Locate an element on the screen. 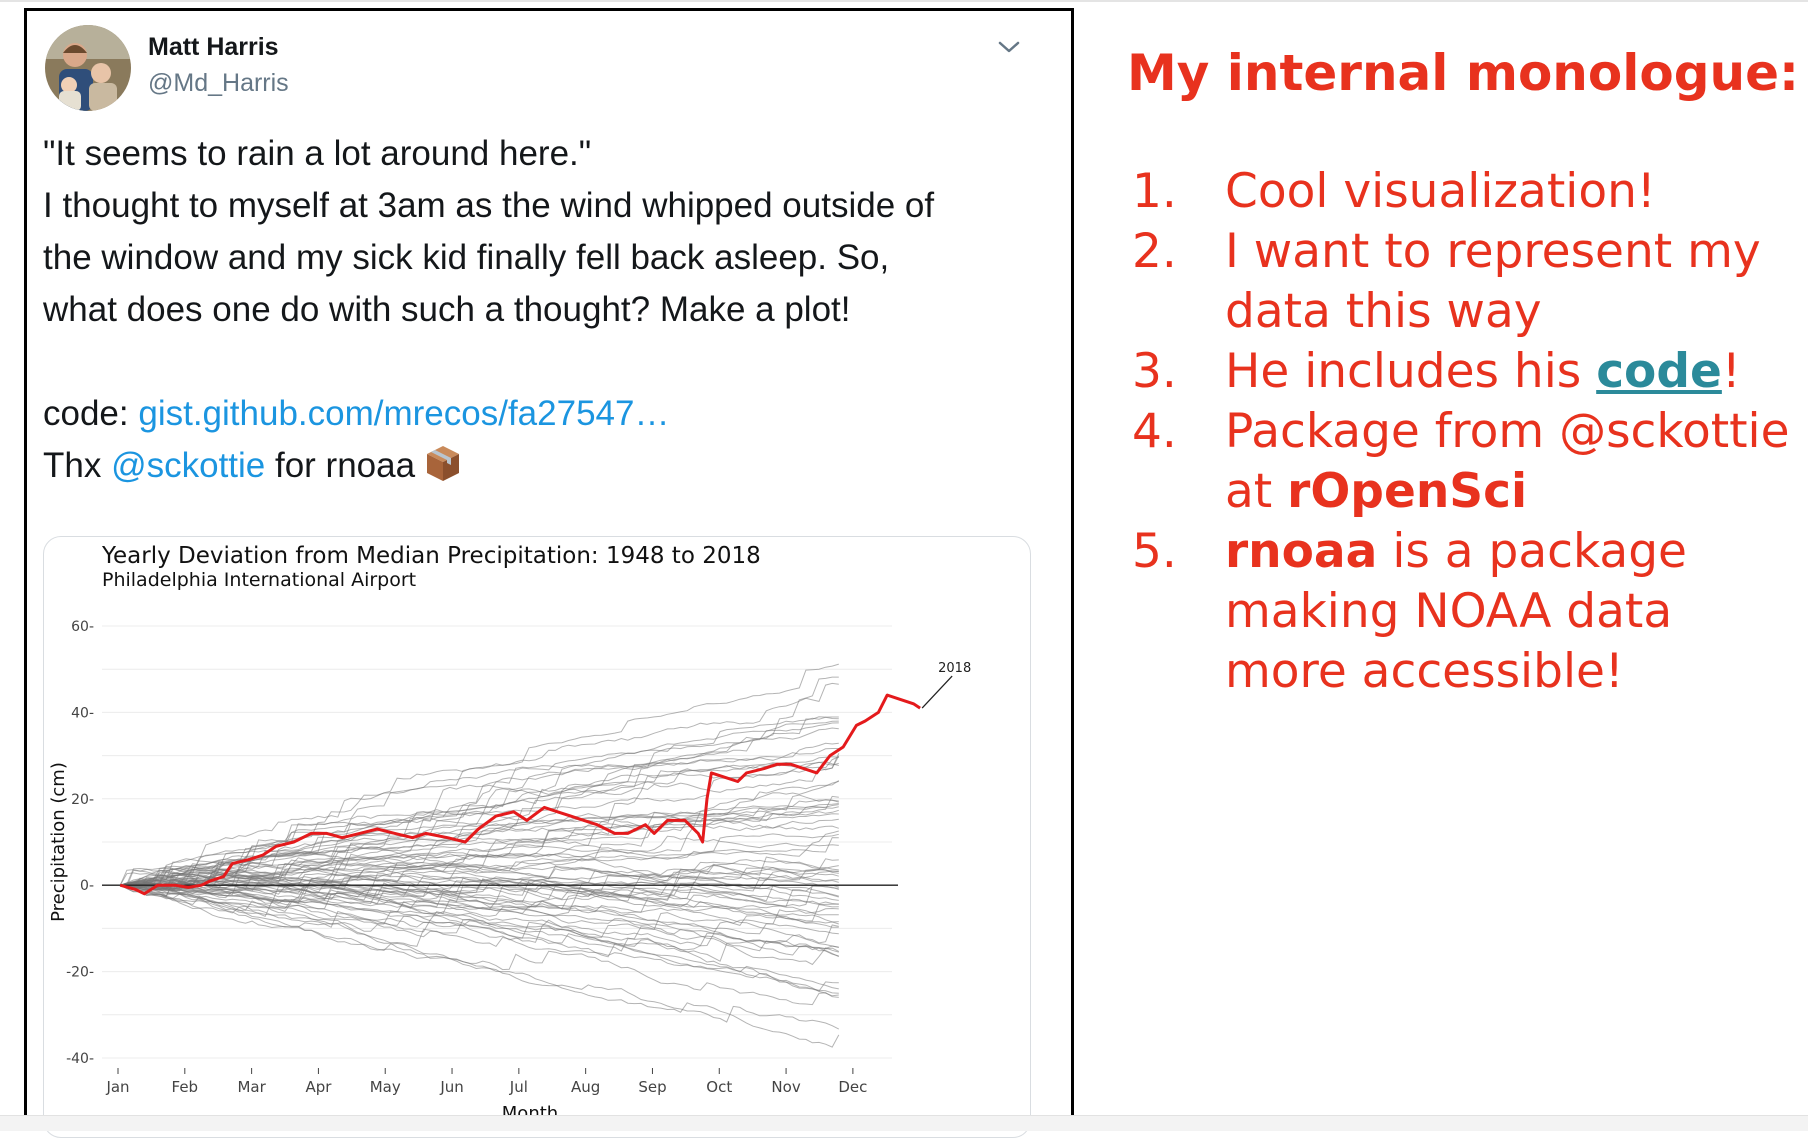  list-item: 3. He includes his code! is located at coordinates (1462, 372).